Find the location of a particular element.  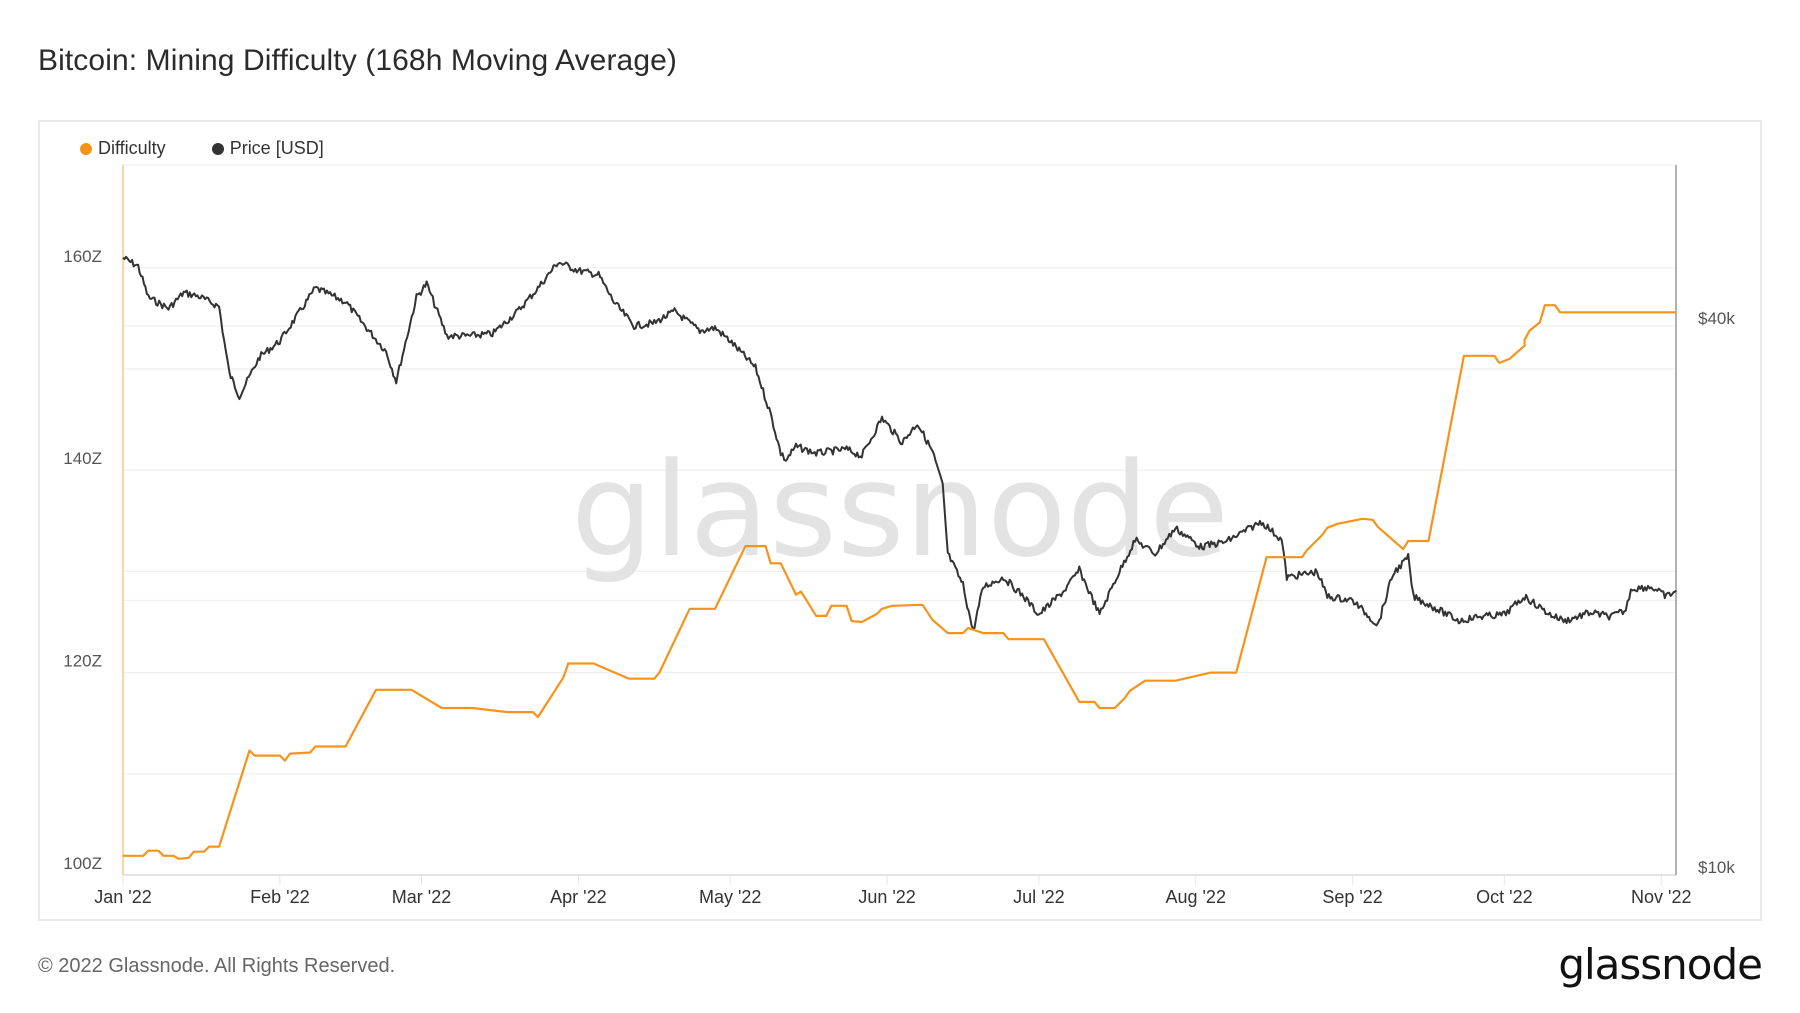

y-left-tick-label: 160Z is located at coordinates (82, 256).